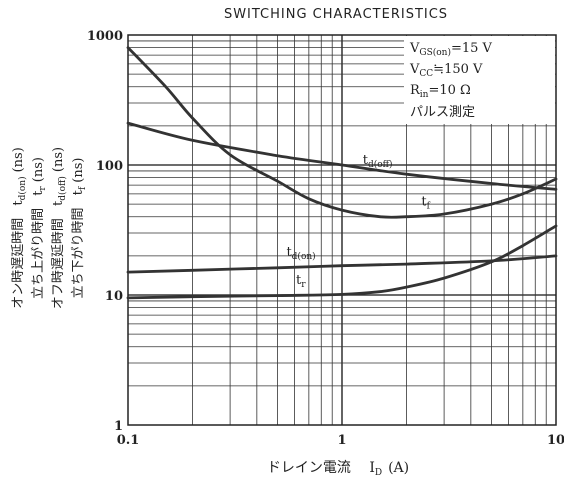 The image size is (564, 485). What do you see at coordinates (555, 440) in the screenshot?
I see `x-tick-label: 10` at bounding box center [555, 440].